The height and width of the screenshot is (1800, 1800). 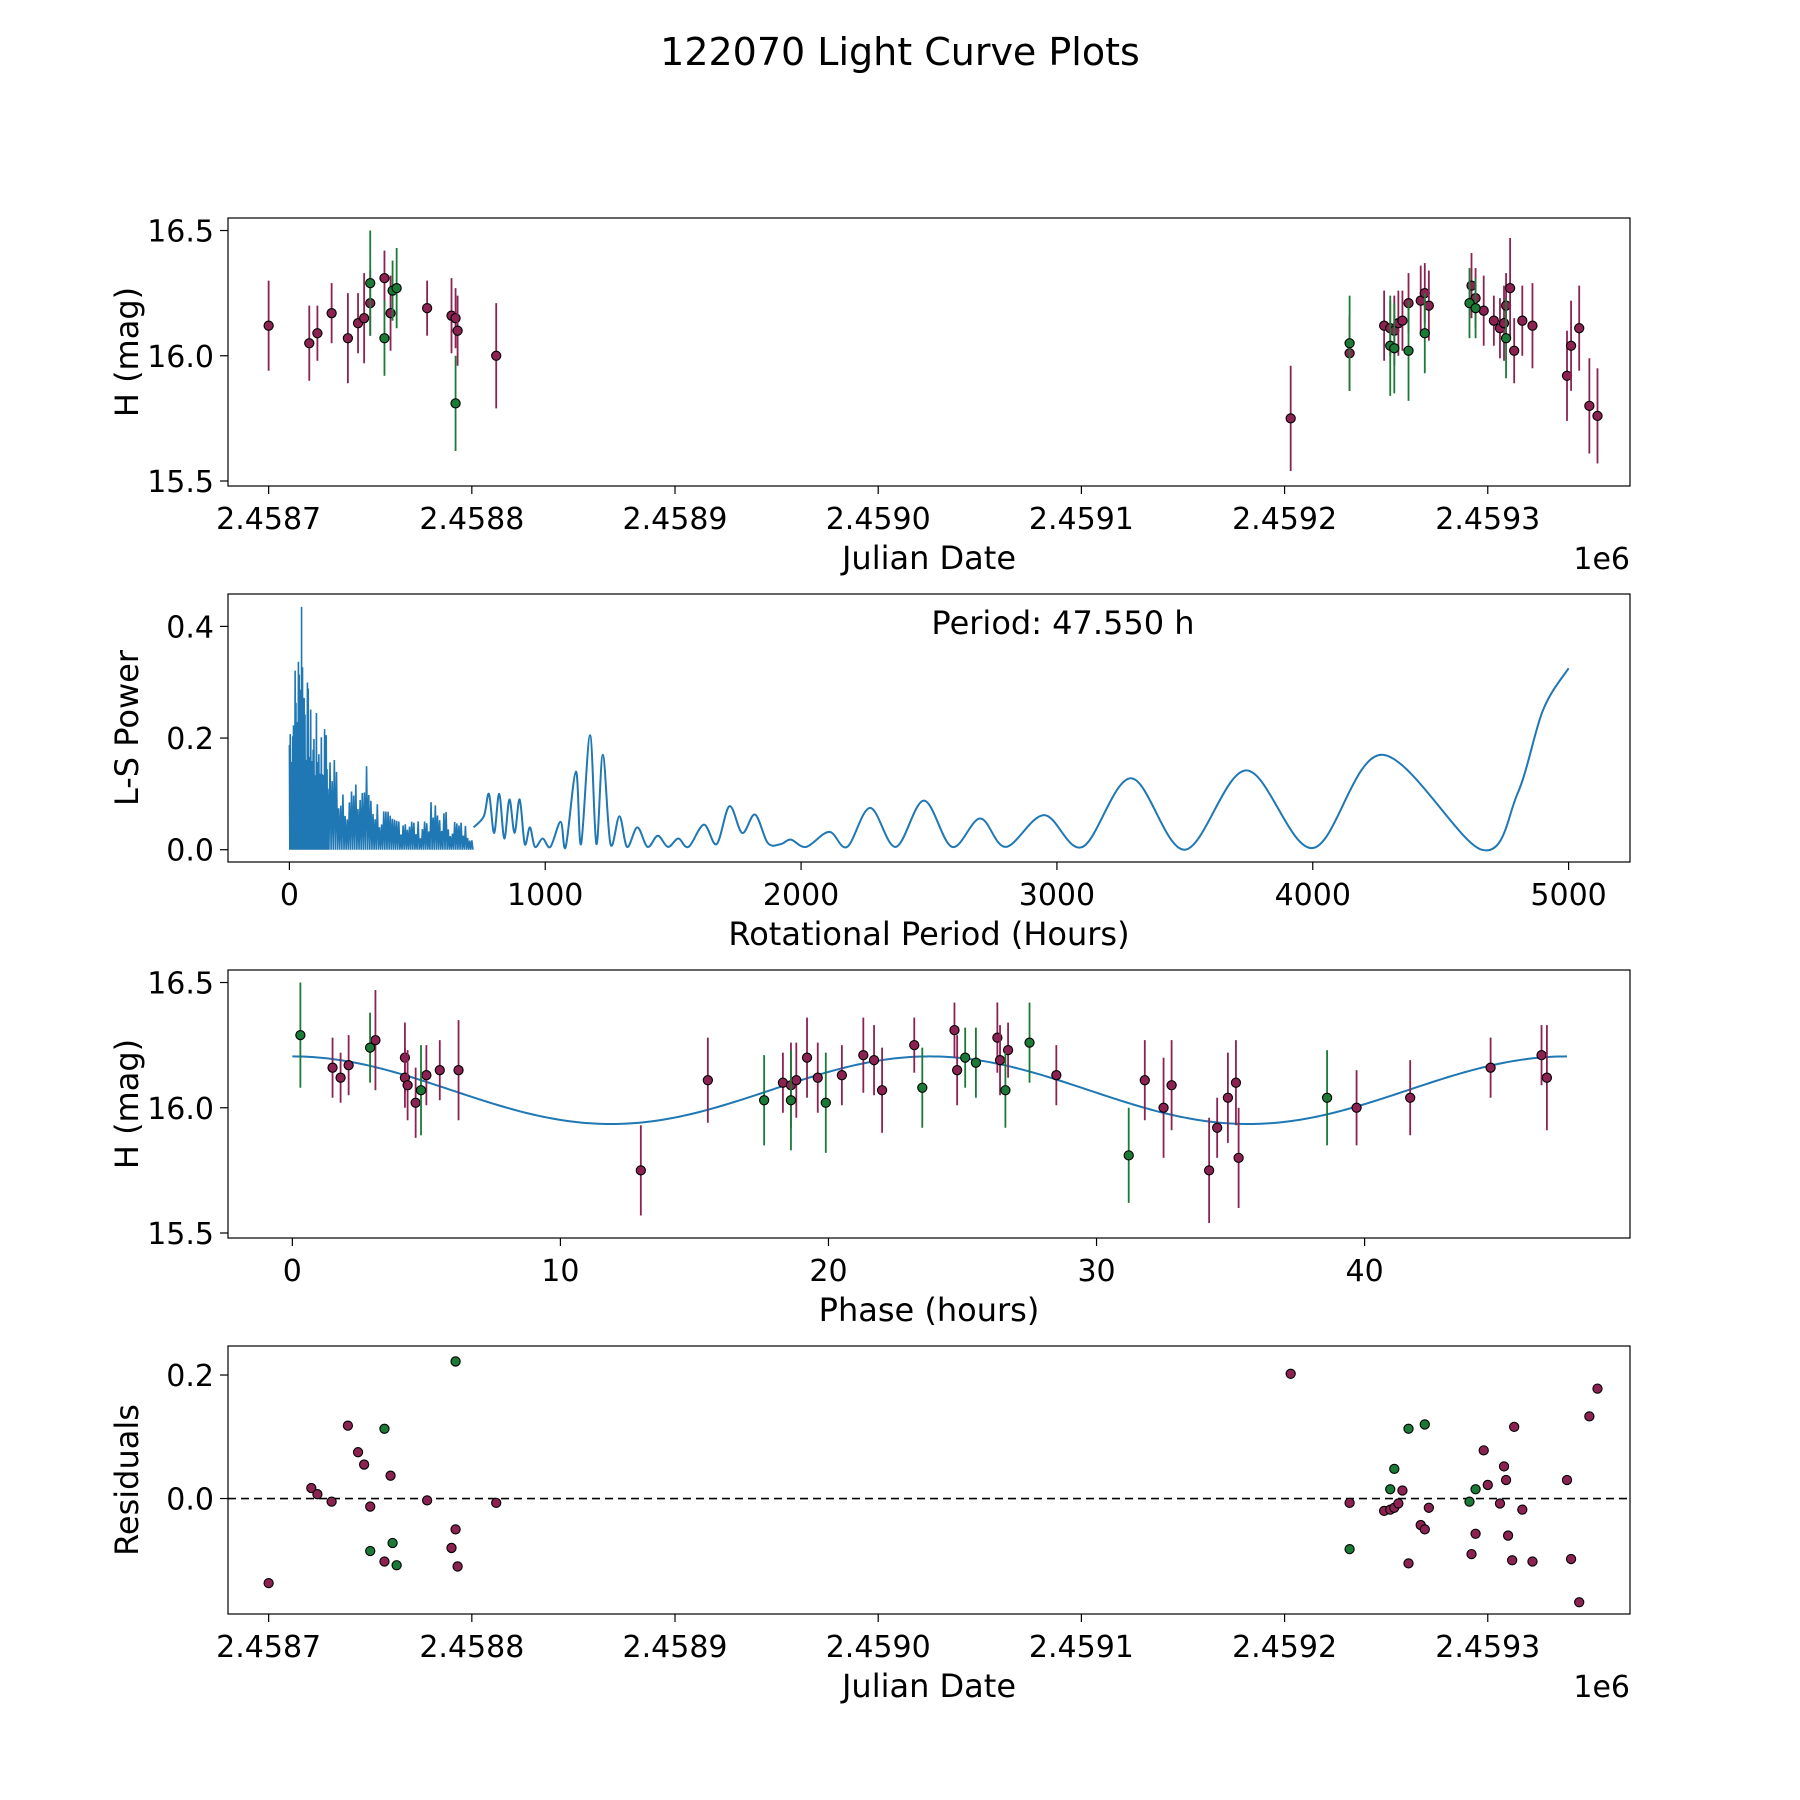 I want to click on x-tick-label: 2.4587, so click(x=268, y=1647).